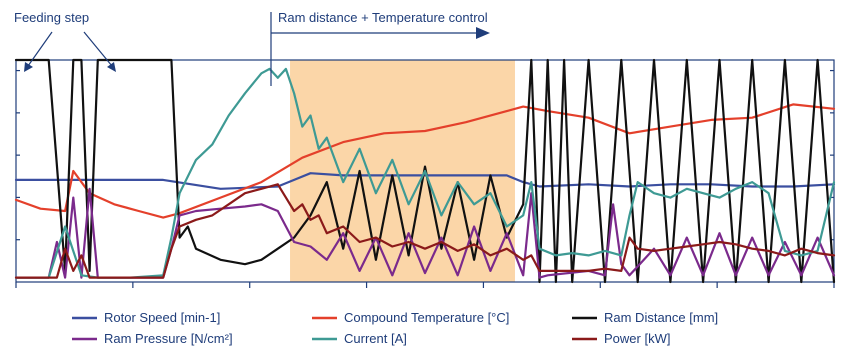  What do you see at coordinates (426, 317) in the screenshot?
I see `legend-label-compound-temperature-c: Compound Temperature [°C]` at bounding box center [426, 317].